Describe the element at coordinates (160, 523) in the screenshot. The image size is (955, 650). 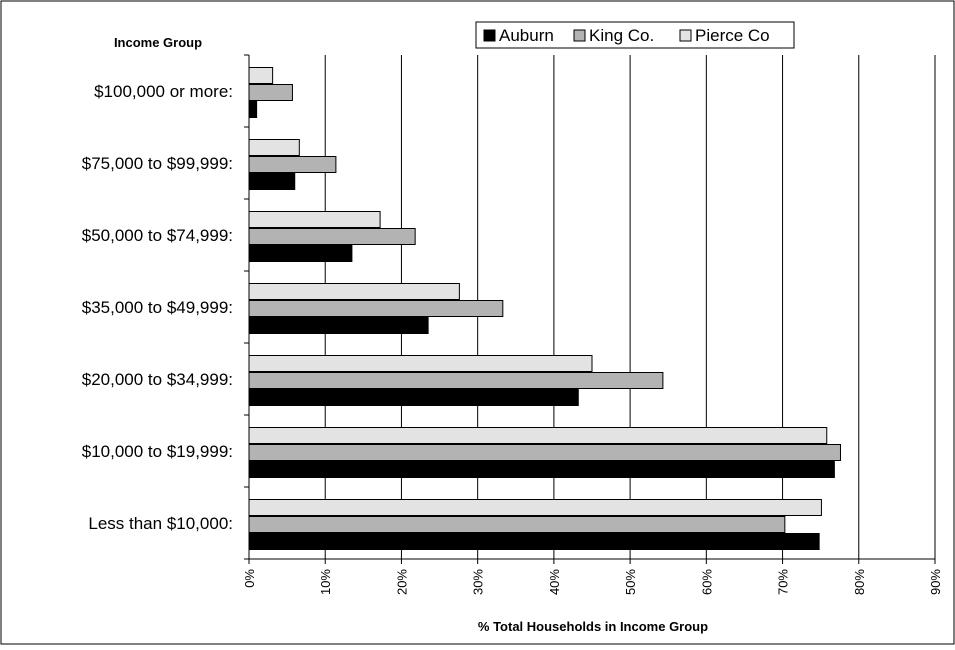
I see `category-label: Less than $10,000:` at that location.